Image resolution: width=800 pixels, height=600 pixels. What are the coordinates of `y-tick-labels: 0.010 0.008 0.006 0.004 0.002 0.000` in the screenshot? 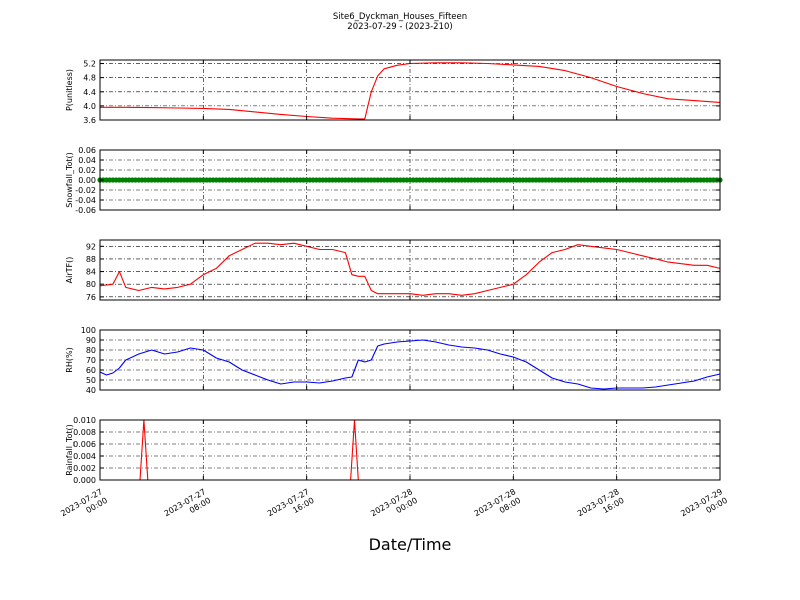 It's located at (396, 450).